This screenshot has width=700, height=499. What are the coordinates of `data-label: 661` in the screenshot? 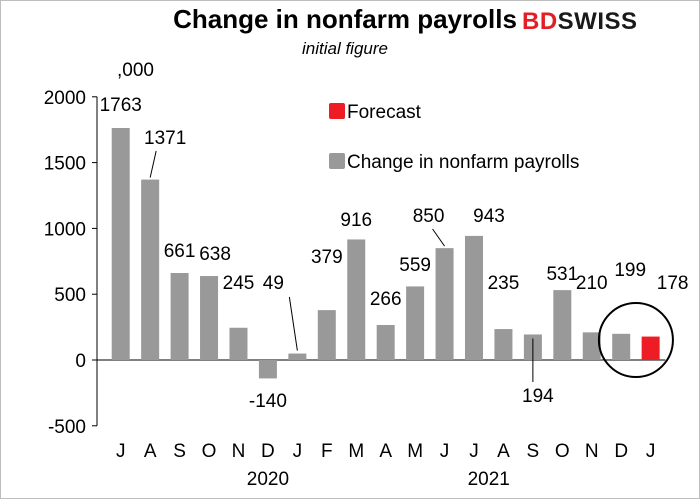 It's located at (180, 251).